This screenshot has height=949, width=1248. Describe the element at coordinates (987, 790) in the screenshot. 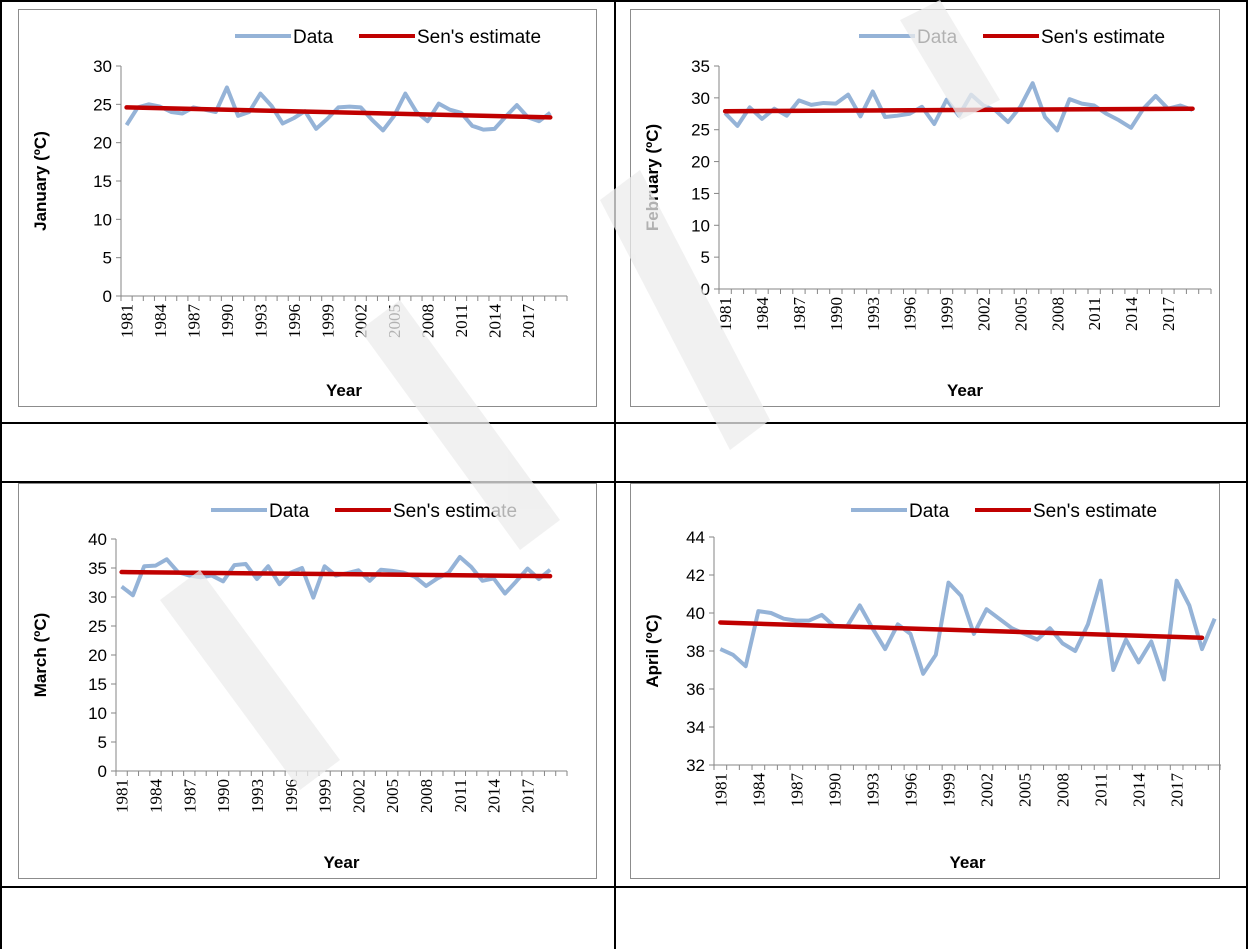

I see `april-xtick-label-2002: 2002` at that location.